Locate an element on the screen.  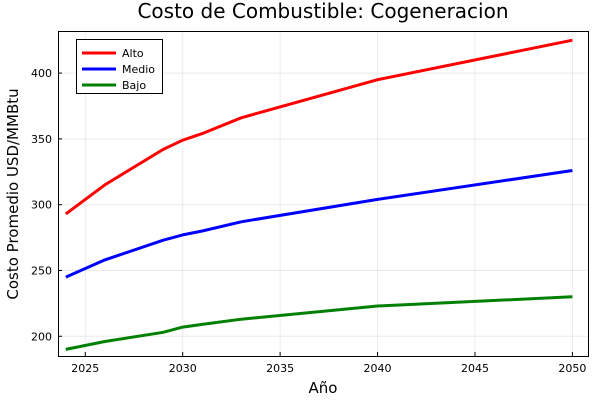
legend-label-bajo: Bajo is located at coordinates (134, 85).